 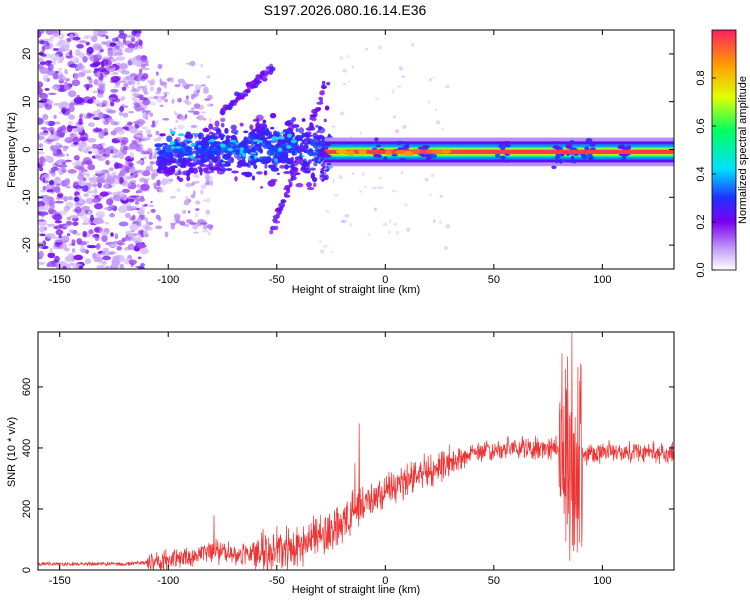 I want to click on snr-y-tick-label: 200, so click(x=27, y=509).